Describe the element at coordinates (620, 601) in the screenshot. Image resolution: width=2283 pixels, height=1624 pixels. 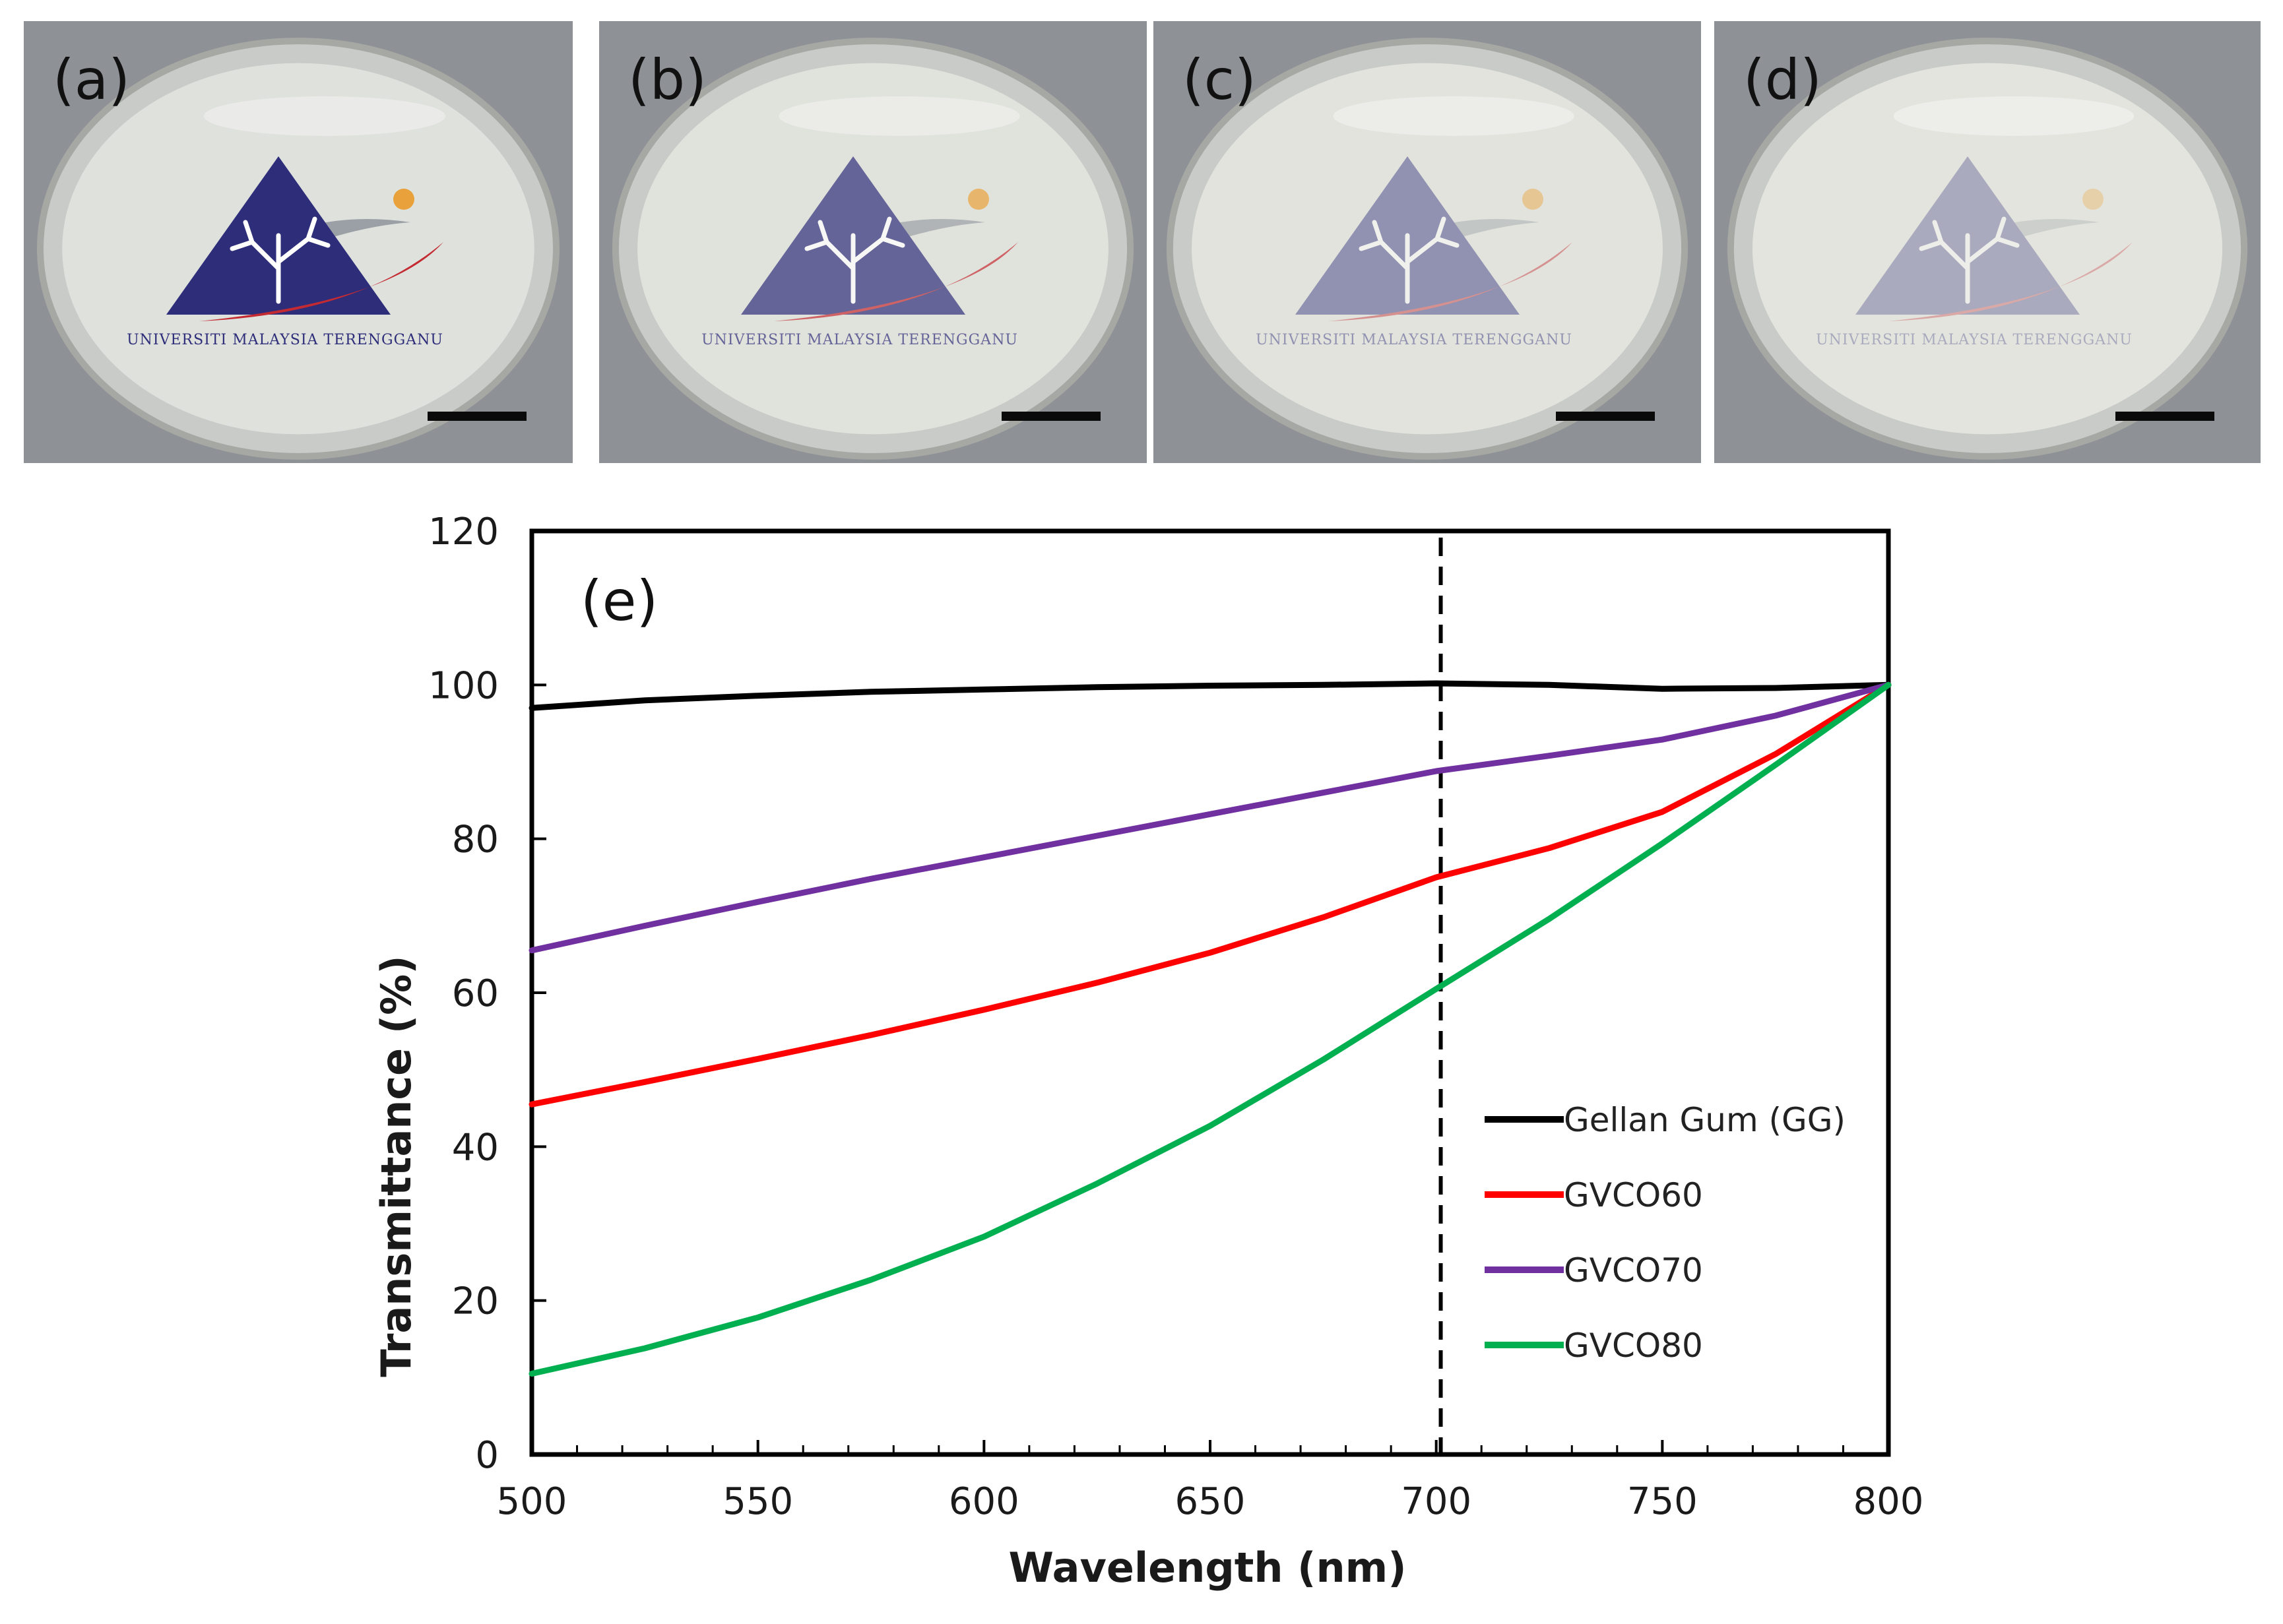
I see `panel-label-e: (e)` at that location.